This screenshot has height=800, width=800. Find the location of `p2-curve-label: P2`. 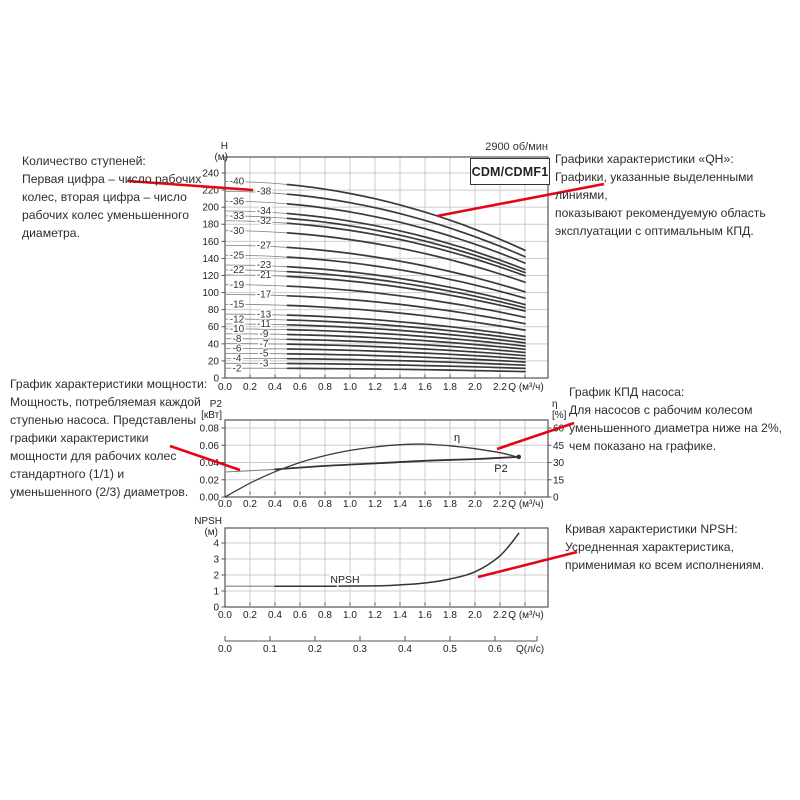

p2-curve-label: P2 is located at coordinates (500, 469).